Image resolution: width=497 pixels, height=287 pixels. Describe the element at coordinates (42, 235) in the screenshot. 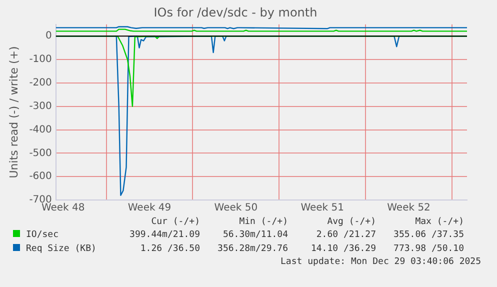

I see `legend-label: IO/sec` at that location.